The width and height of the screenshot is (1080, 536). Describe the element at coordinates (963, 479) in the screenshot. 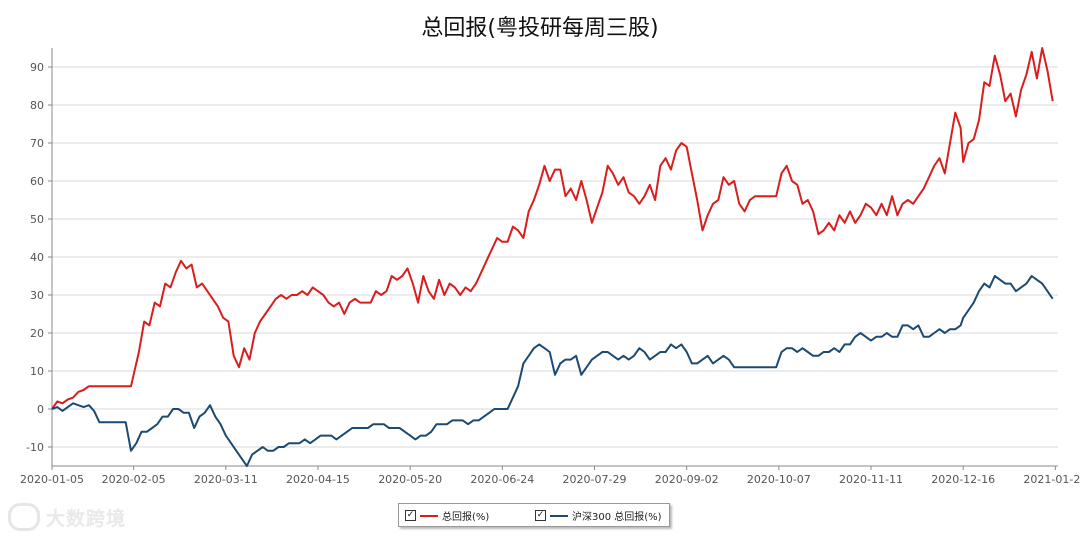

I see `x-tick-label: 2020-12-16` at that location.